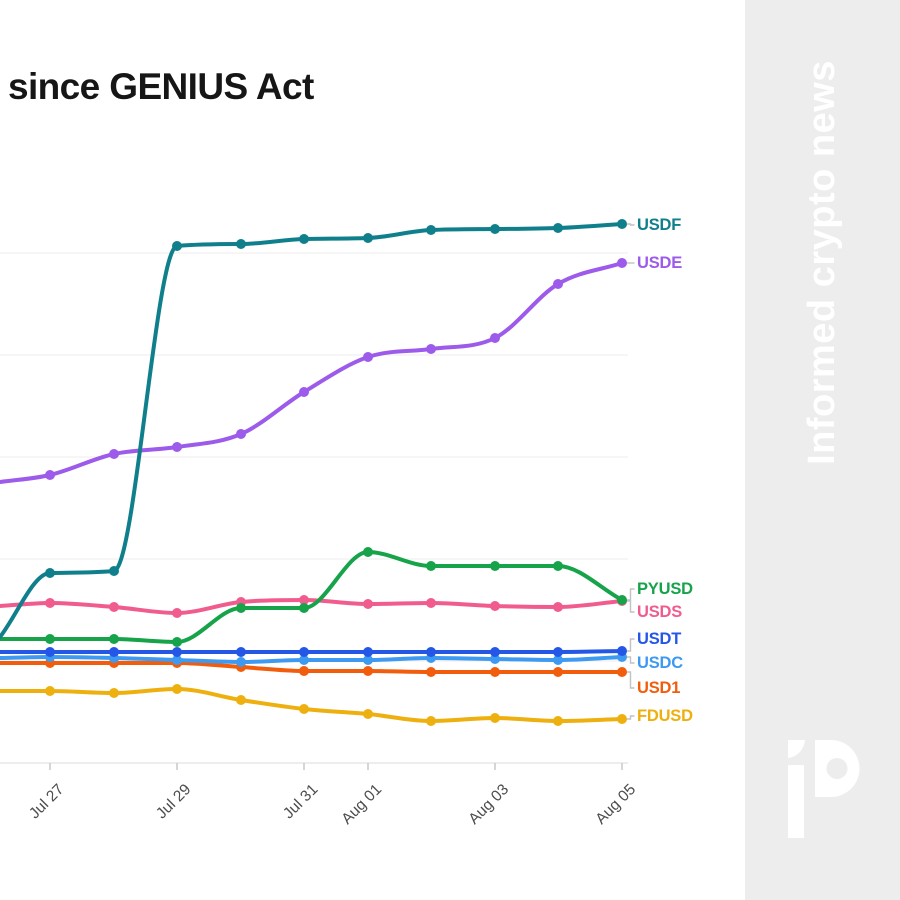  I want to click on series-label-usd1: USD1, so click(659, 688).